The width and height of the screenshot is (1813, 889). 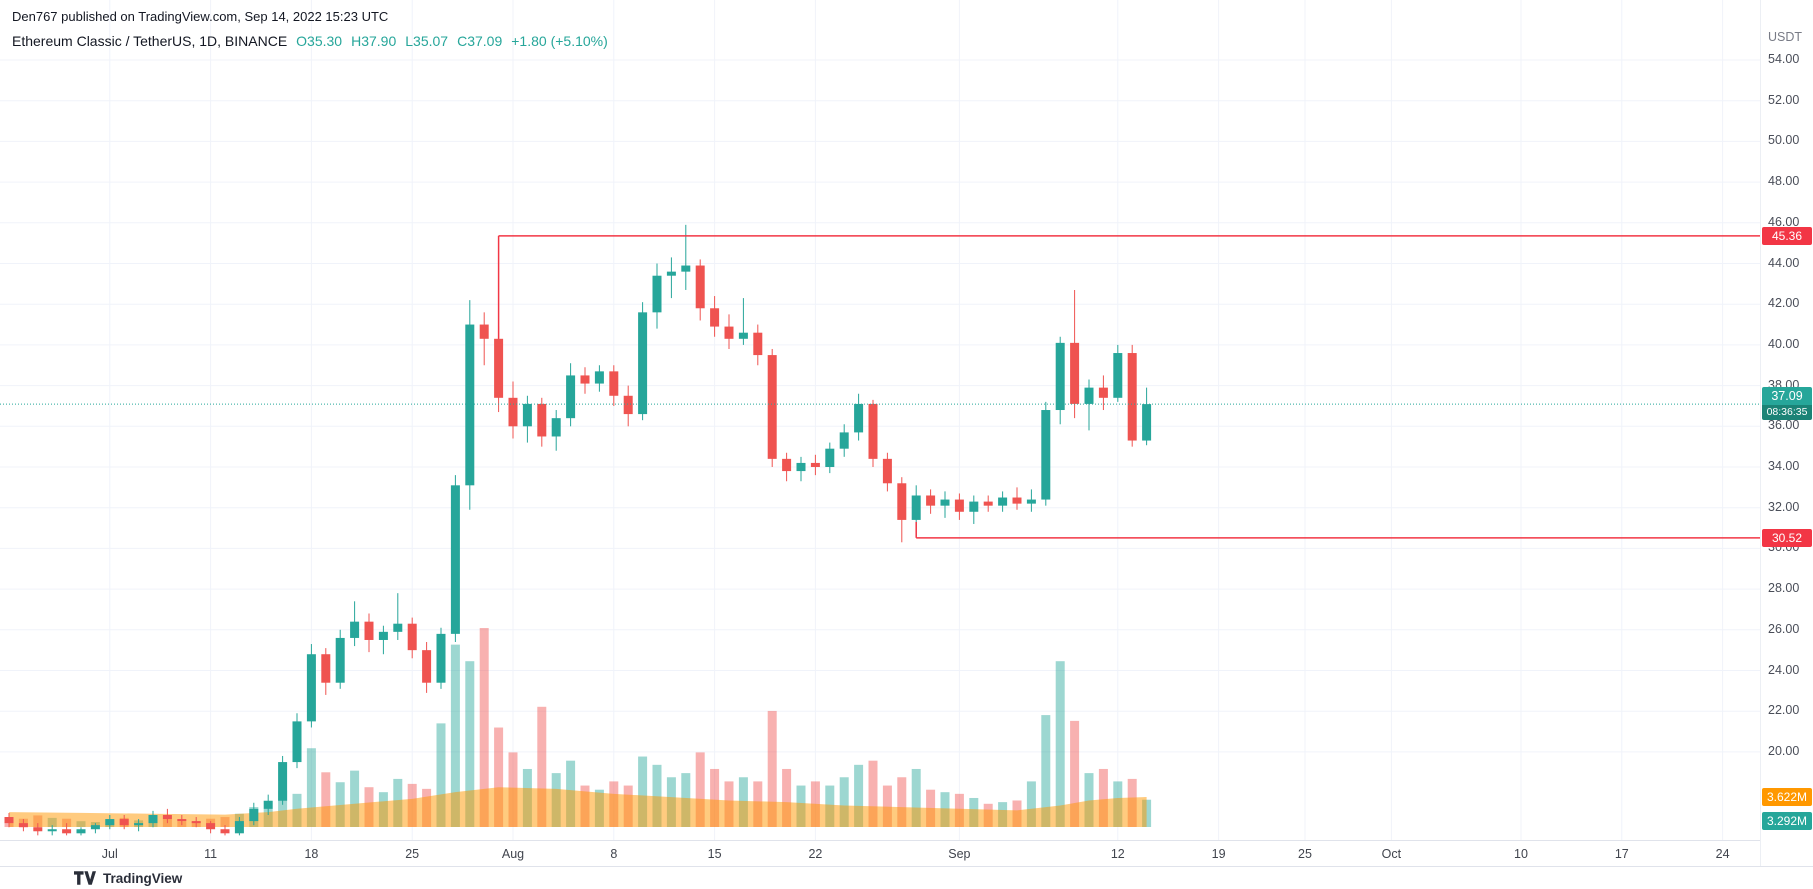 What do you see at coordinates (143, 878) in the screenshot?
I see `tradingview-brand: TradingView` at bounding box center [143, 878].